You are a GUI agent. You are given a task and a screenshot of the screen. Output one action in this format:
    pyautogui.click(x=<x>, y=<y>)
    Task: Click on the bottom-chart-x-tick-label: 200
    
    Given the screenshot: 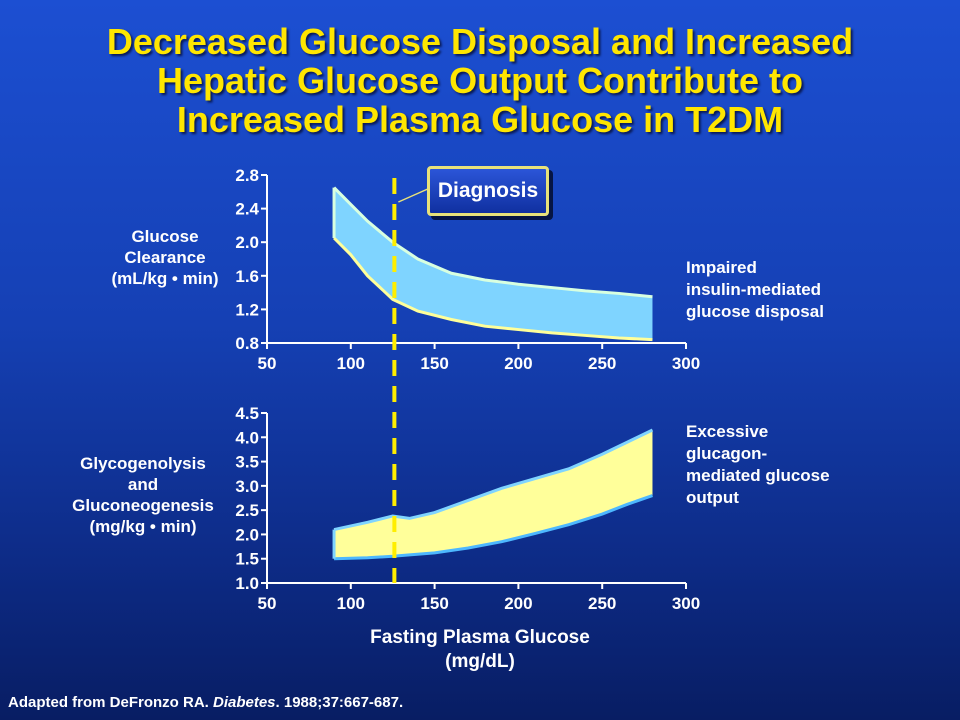 What is the action you would take?
    pyautogui.click(x=518, y=603)
    